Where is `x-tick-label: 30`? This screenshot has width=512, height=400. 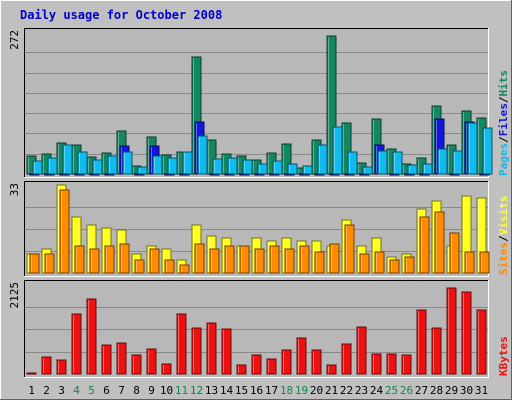 x-tick-label: 30 is located at coordinates (466, 390).